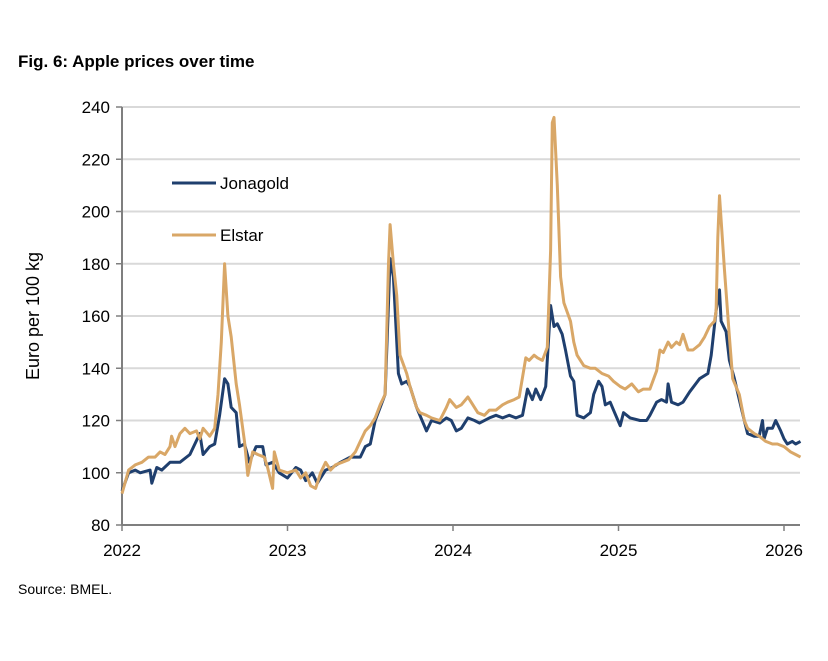  I want to click on y-tick-label: 80, so click(100, 525).